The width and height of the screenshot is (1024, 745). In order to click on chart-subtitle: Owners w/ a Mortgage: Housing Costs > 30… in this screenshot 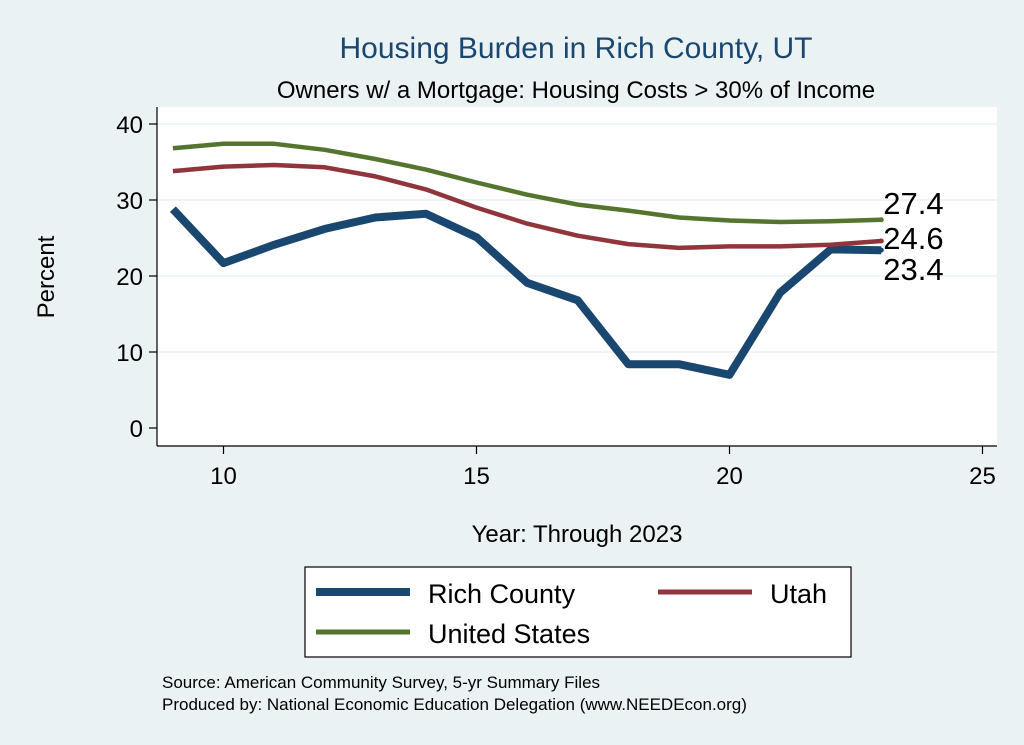, I will do `click(576, 90)`.